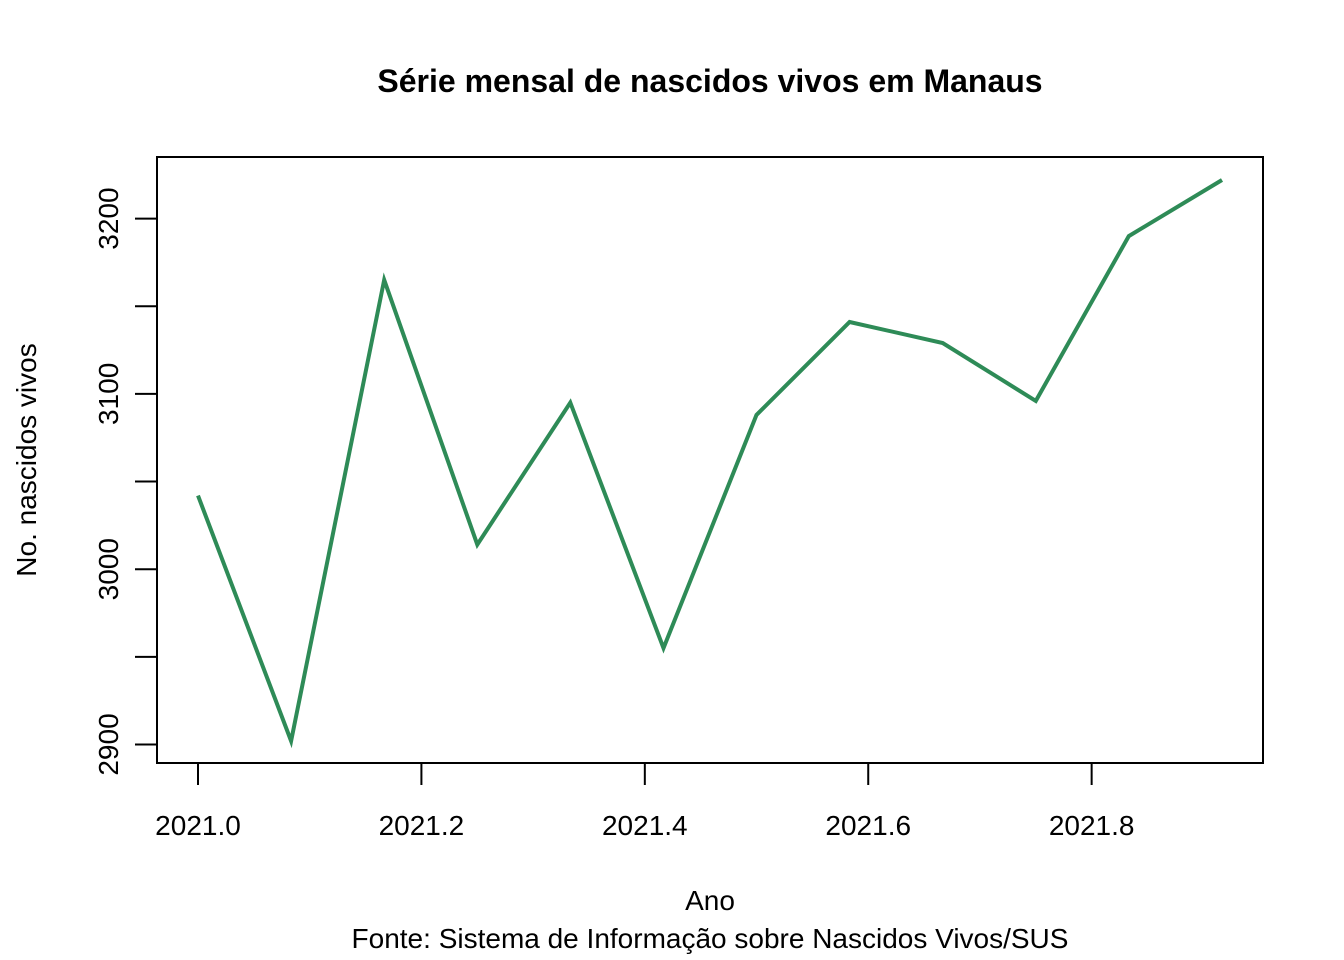 The height and width of the screenshot is (960, 1344). I want to click on y-axis-label: No. nascidos vivos, so click(26, 459).